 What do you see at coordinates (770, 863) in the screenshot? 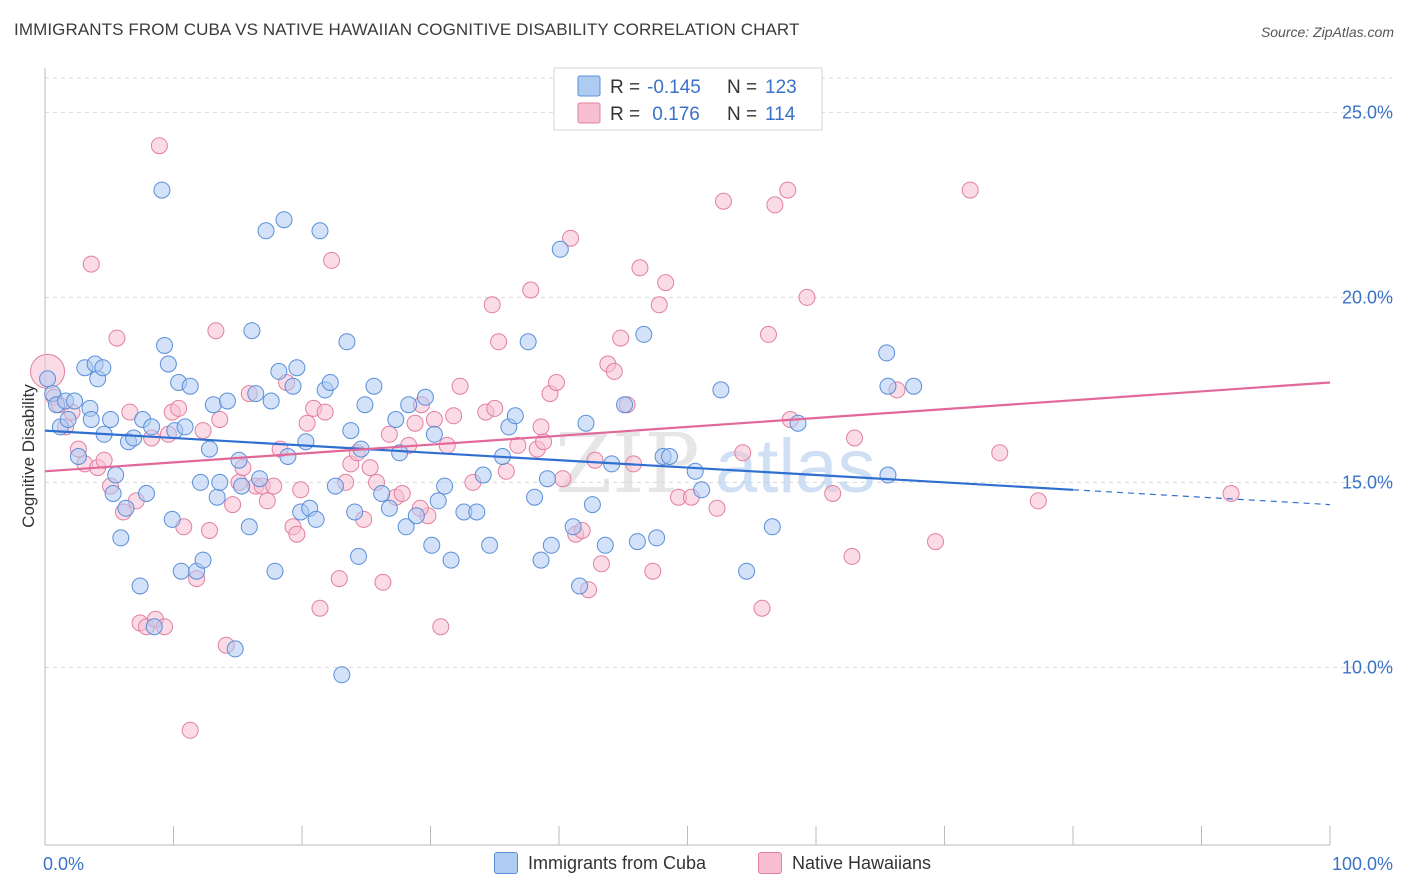
I see `legend-hawaiians-swatch` at bounding box center [770, 863].